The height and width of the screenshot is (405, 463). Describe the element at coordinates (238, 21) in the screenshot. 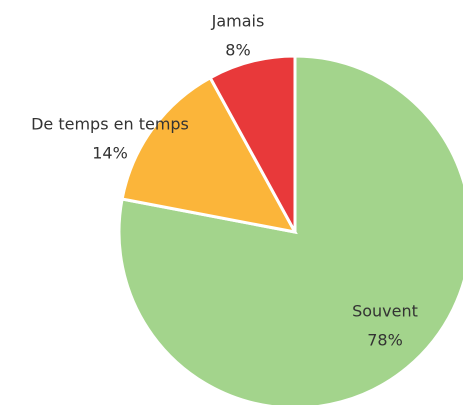

I see `slice-label: Jamais` at that location.